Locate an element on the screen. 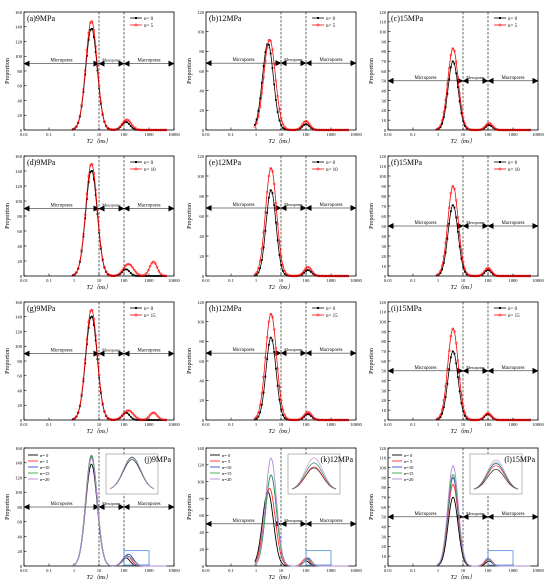 The height and width of the screenshot is (588, 550). panel-title: (h)12MPa is located at coordinates (225, 308).